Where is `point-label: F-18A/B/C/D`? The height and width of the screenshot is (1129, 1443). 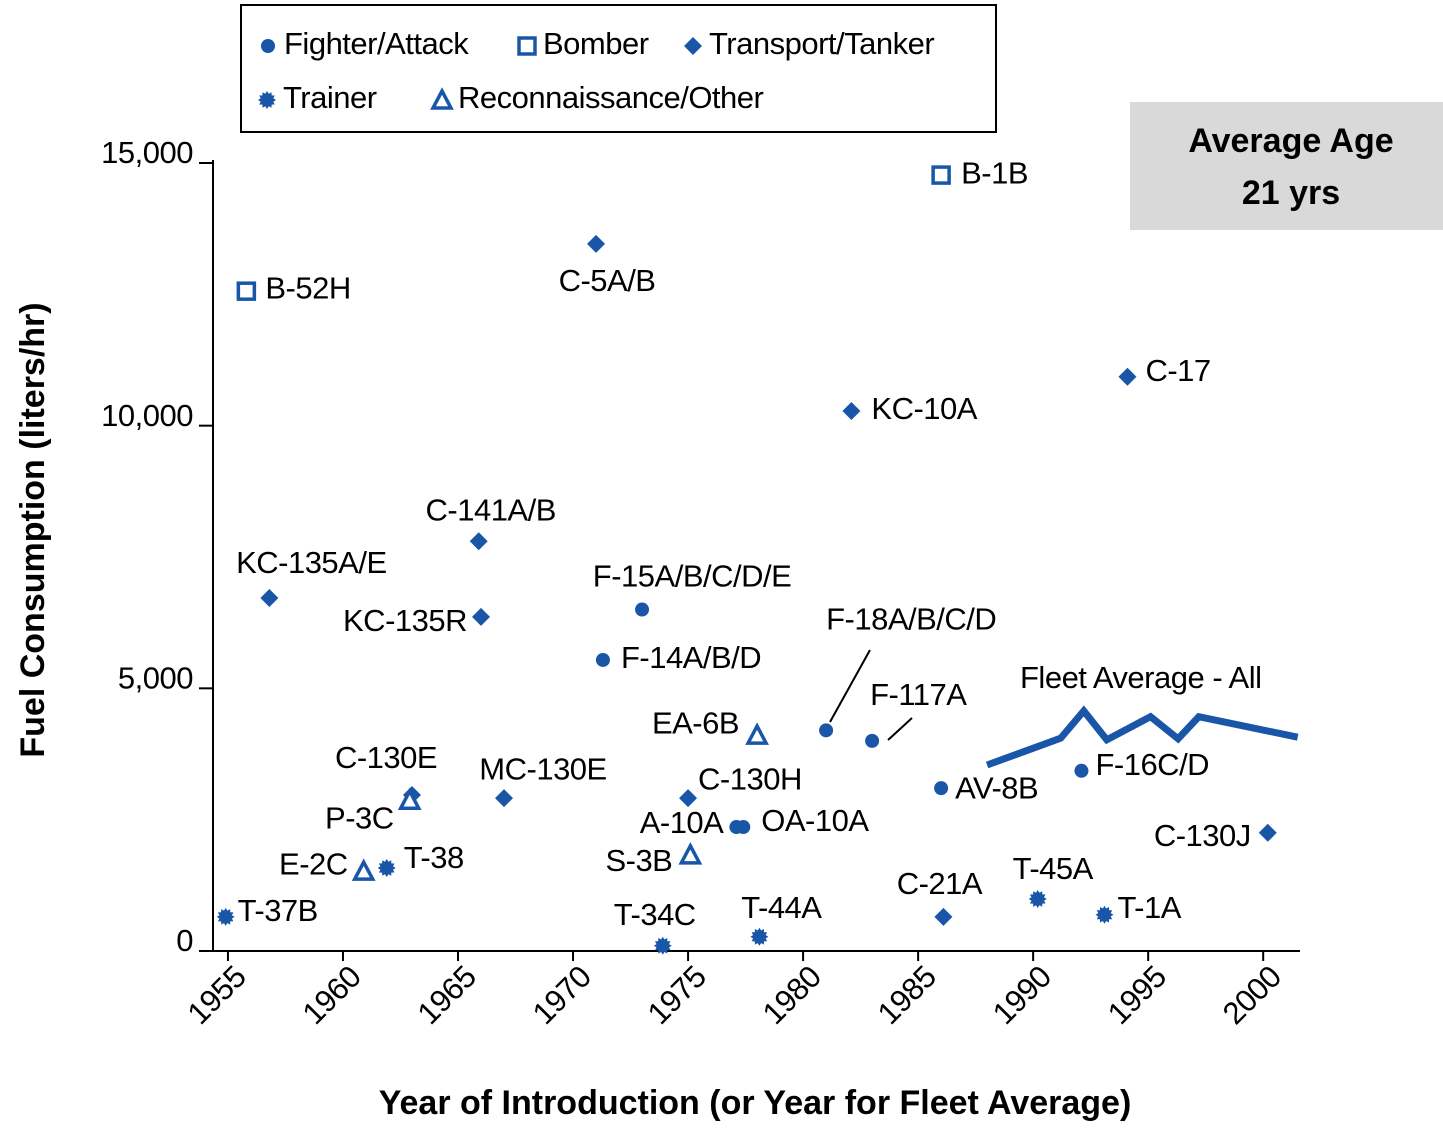
point-label: F-18A/B/C/D is located at coordinates (911, 619).